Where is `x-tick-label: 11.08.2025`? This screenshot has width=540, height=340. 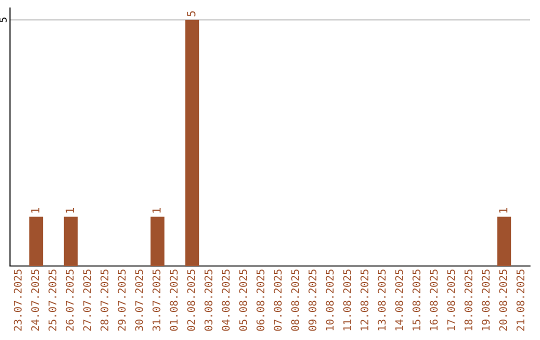 x-tick-label: 11.08.2025 is located at coordinates (347, 300).